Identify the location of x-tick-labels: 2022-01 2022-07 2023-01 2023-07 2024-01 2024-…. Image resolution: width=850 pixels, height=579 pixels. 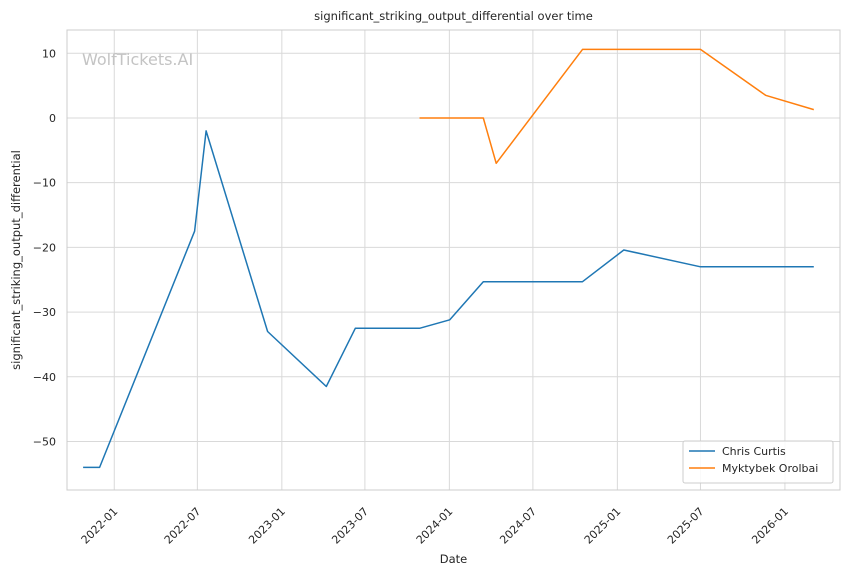
(435, 526).